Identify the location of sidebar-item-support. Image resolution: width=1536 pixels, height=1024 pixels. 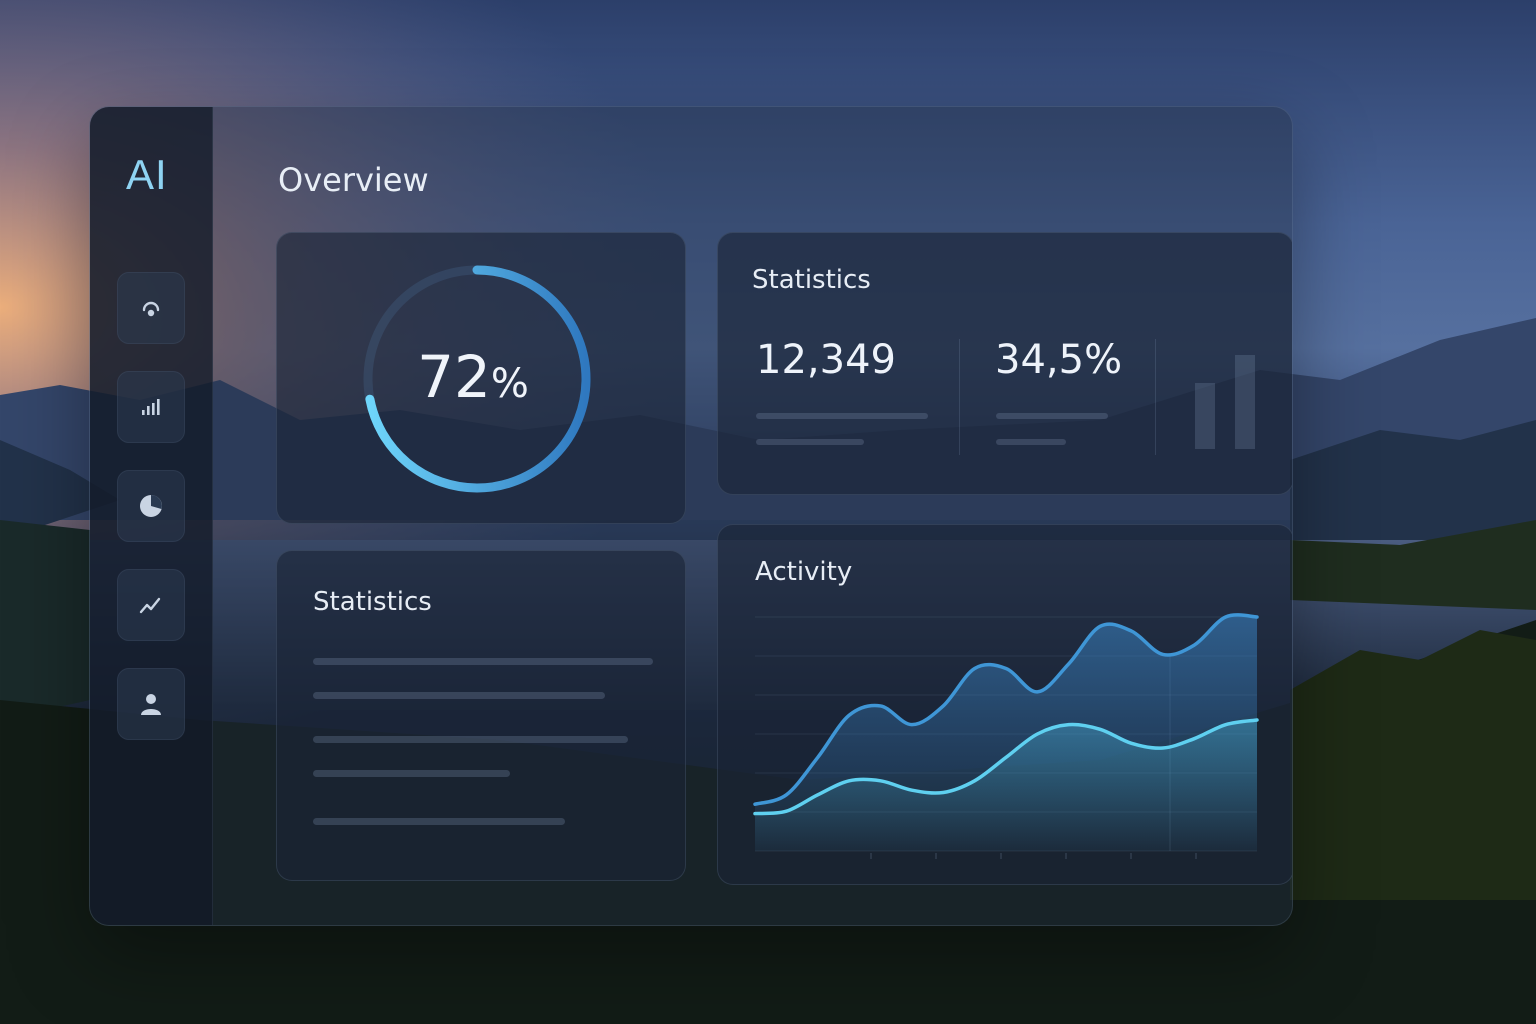
(151, 308).